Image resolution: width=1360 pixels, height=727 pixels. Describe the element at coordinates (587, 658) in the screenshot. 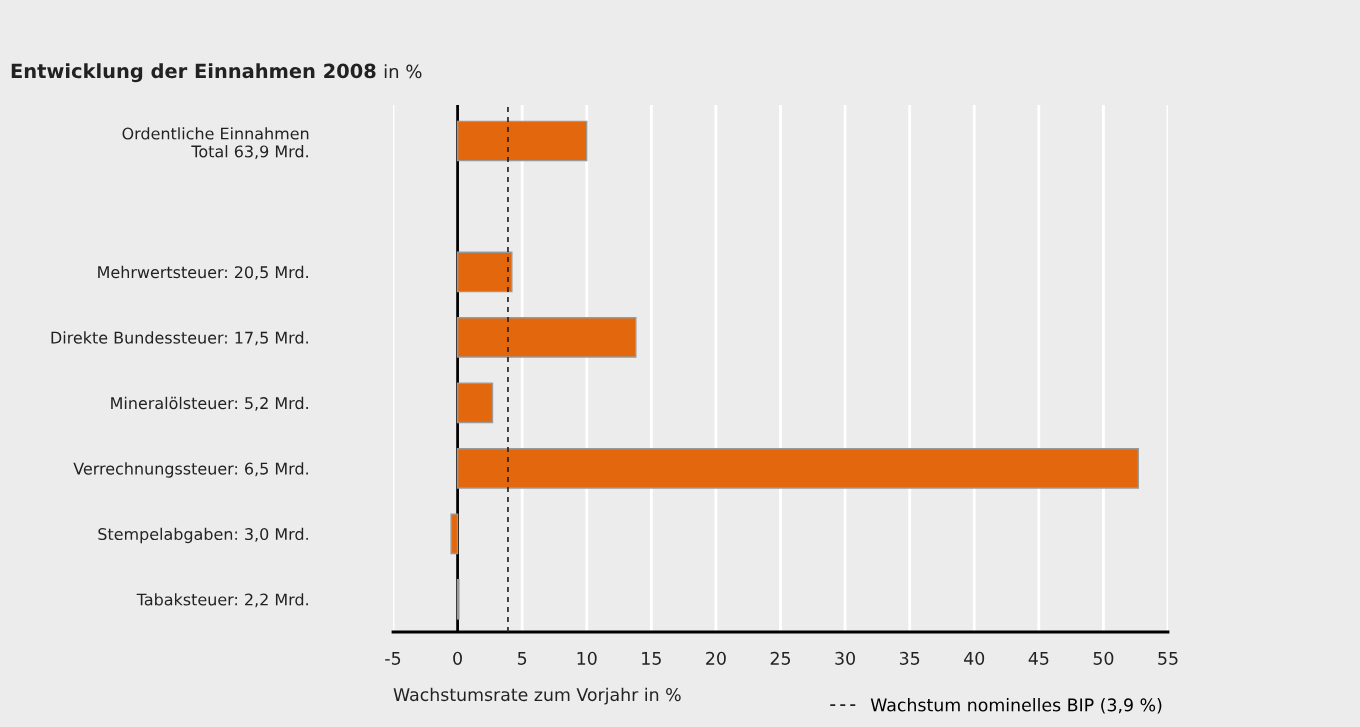

I see `x-tick-label: 10` at that location.